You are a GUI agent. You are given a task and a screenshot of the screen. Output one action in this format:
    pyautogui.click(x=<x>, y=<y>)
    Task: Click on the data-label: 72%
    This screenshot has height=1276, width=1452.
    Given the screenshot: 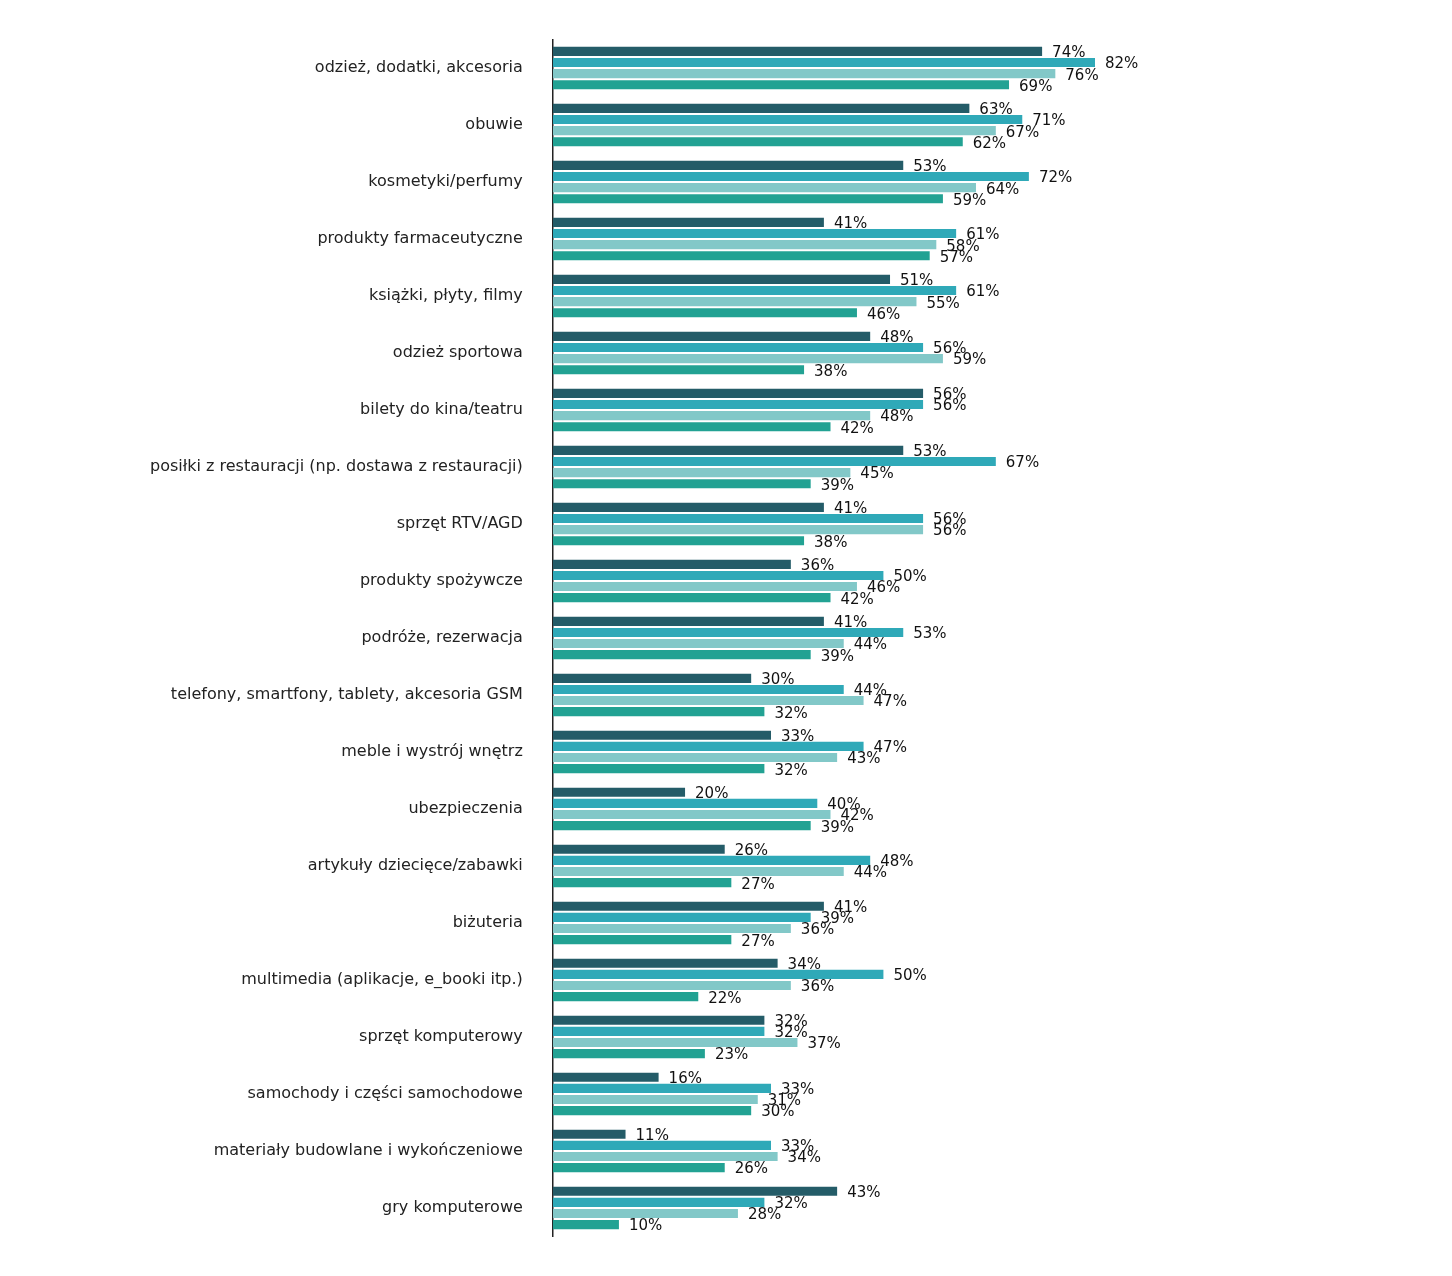 What is the action you would take?
    pyautogui.click(x=1055, y=177)
    